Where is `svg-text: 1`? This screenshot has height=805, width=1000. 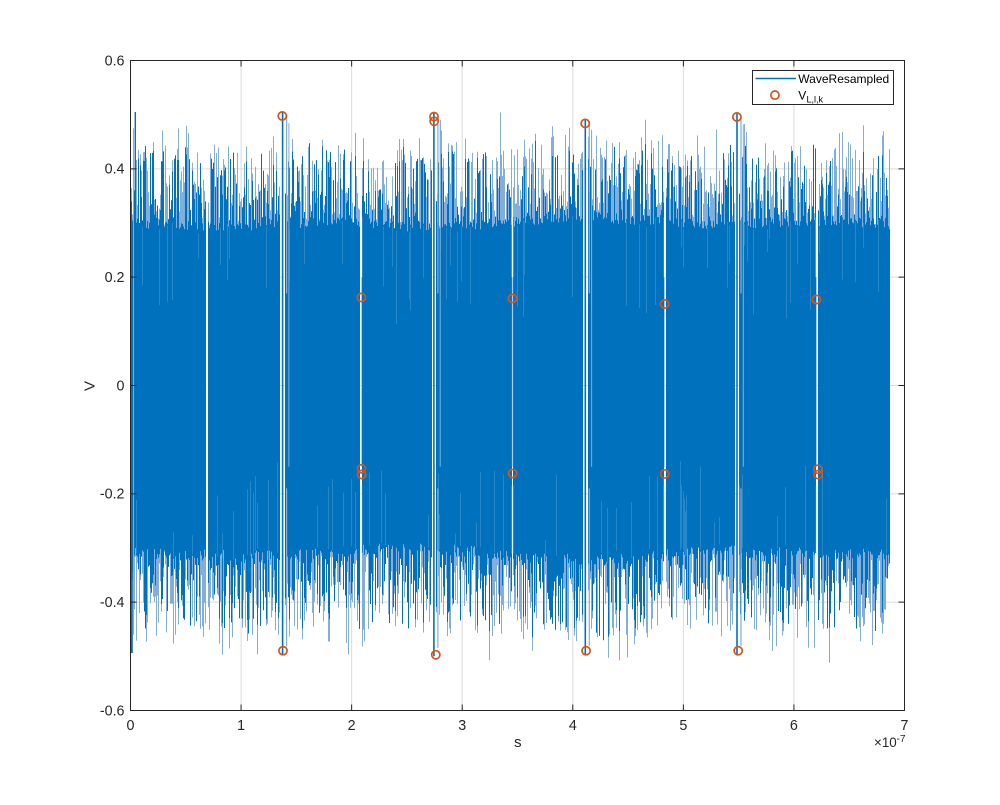 svg-text: 1 is located at coordinates (241, 726).